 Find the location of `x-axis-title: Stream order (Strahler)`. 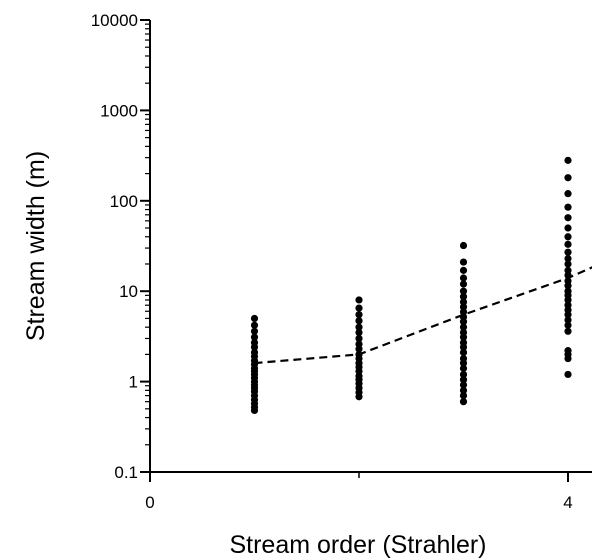

x-axis-title: Stream order (Strahler) is located at coordinates (357, 544).